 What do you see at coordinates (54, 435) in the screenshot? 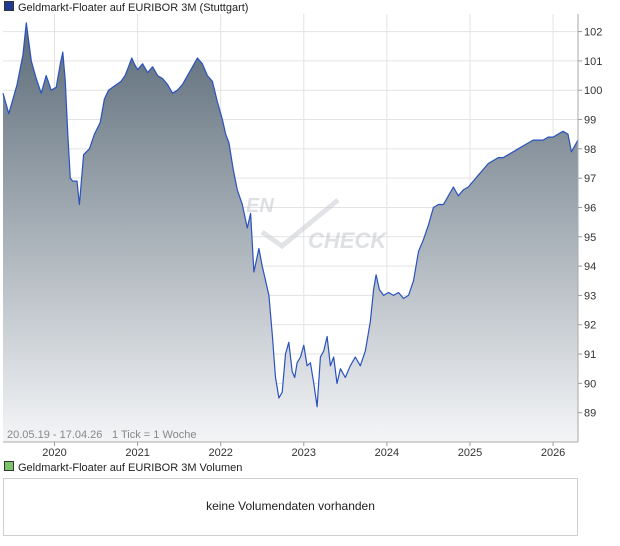
I see `date-range-label: 20.05.19 - 17.04.26` at bounding box center [54, 435].